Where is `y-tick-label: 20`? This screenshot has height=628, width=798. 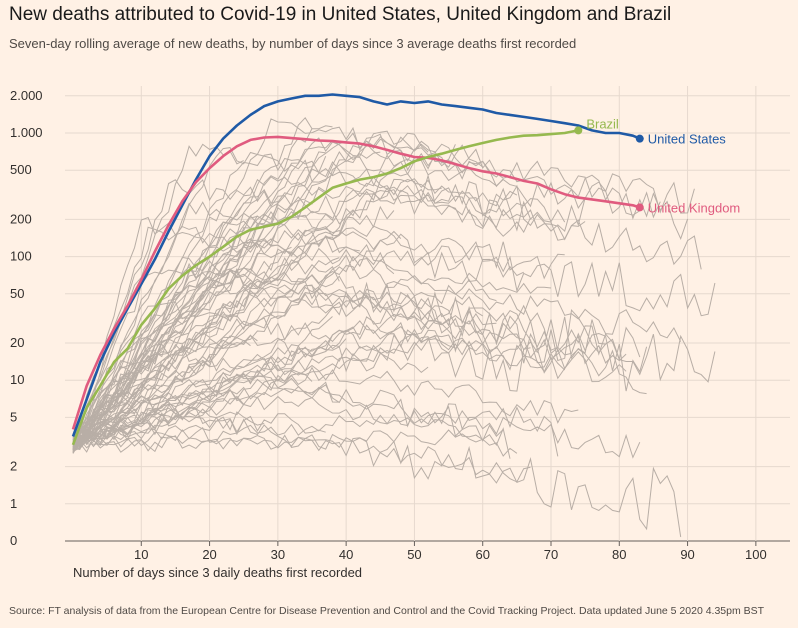 y-tick-label: 20 is located at coordinates (17, 342).